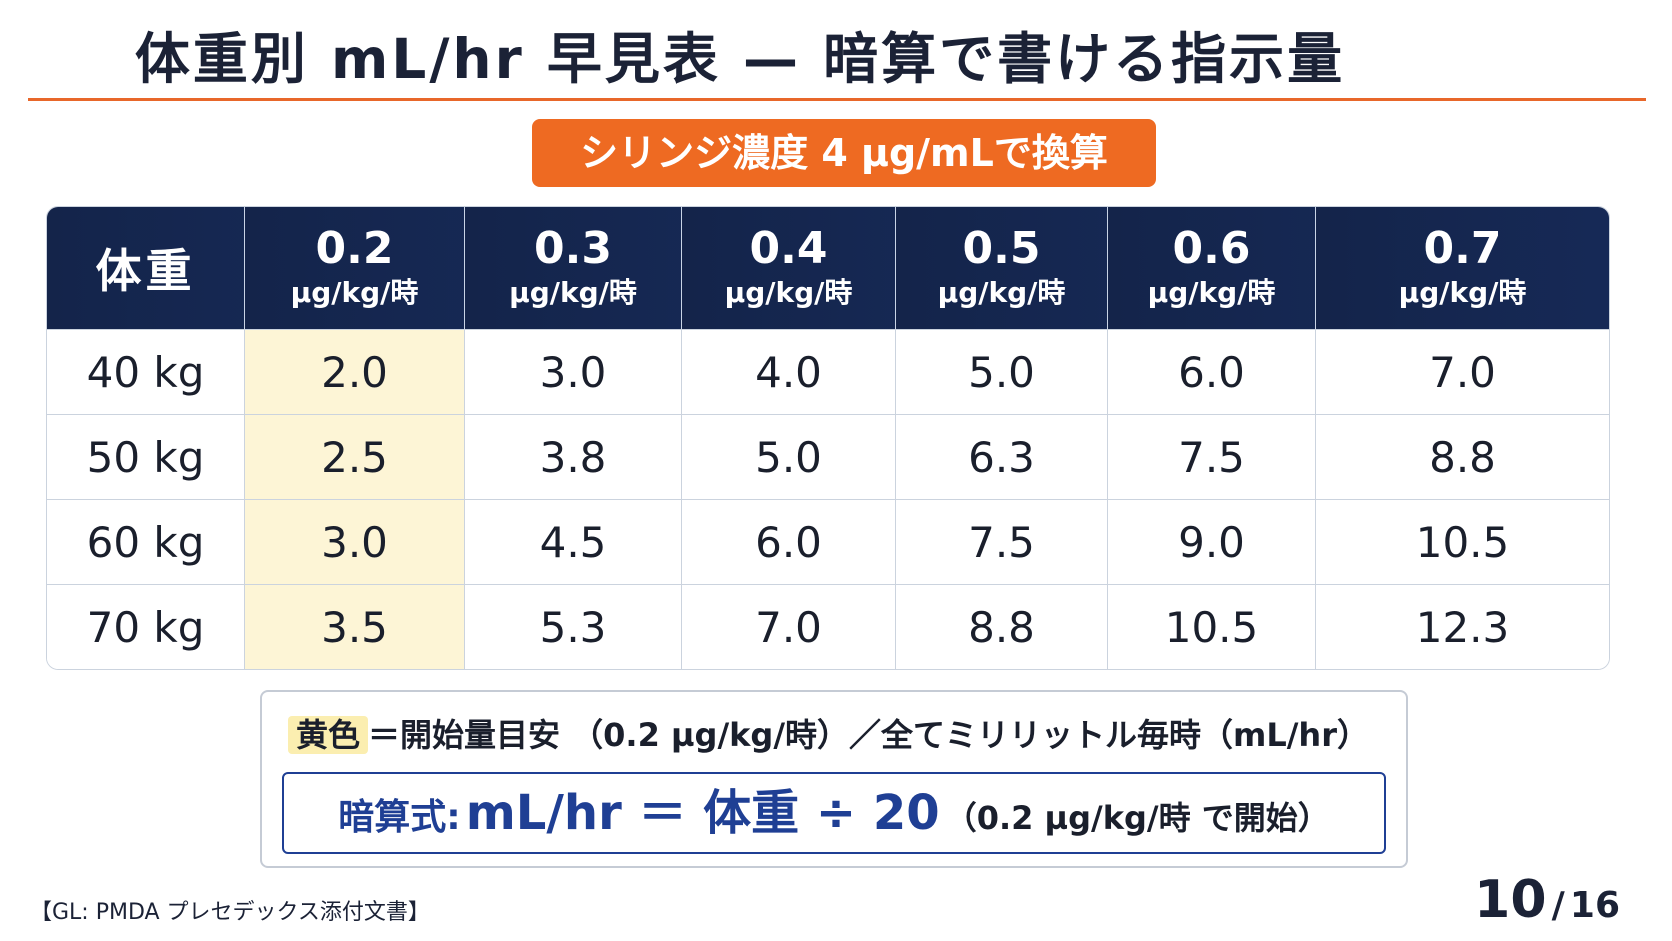 The width and height of the screenshot is (1672, 941). I want to click on formula-expression: mL/hr ＝ 体重 ÷ 20, so click(702, 813).